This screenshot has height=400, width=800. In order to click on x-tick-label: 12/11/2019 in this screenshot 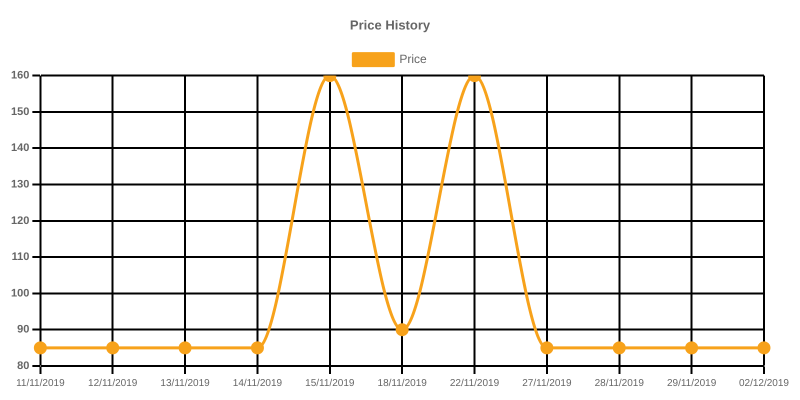, I will do `click(113, 383)`.